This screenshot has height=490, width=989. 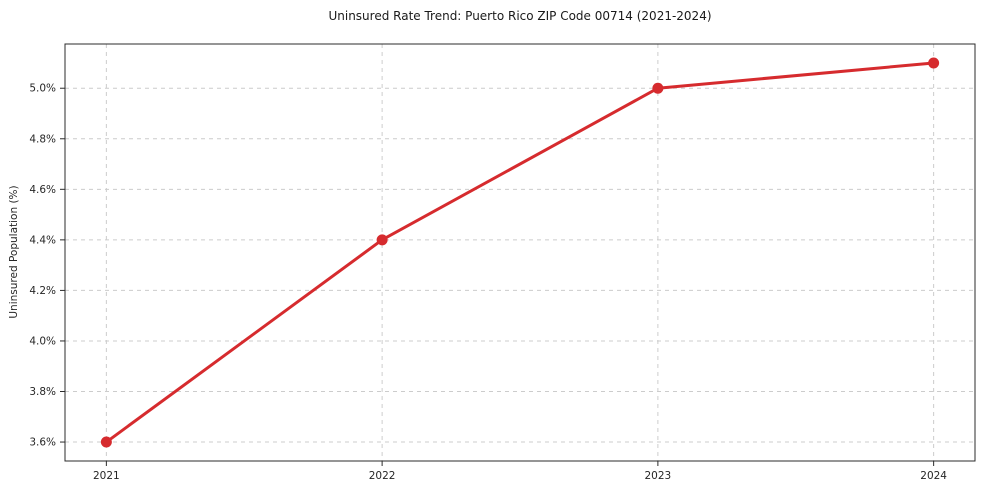 I want to click on x-tick-label: 2024, so click(x=933, y=476).